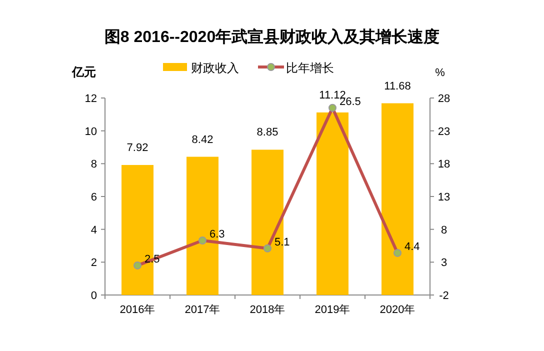 Image resolution: width=544 pixels, height=351 pixels. What do you see at coordinates (138, 310) in the screenshot?
I see `x-tick-label: 2016年` at bounding box center [138, 310].